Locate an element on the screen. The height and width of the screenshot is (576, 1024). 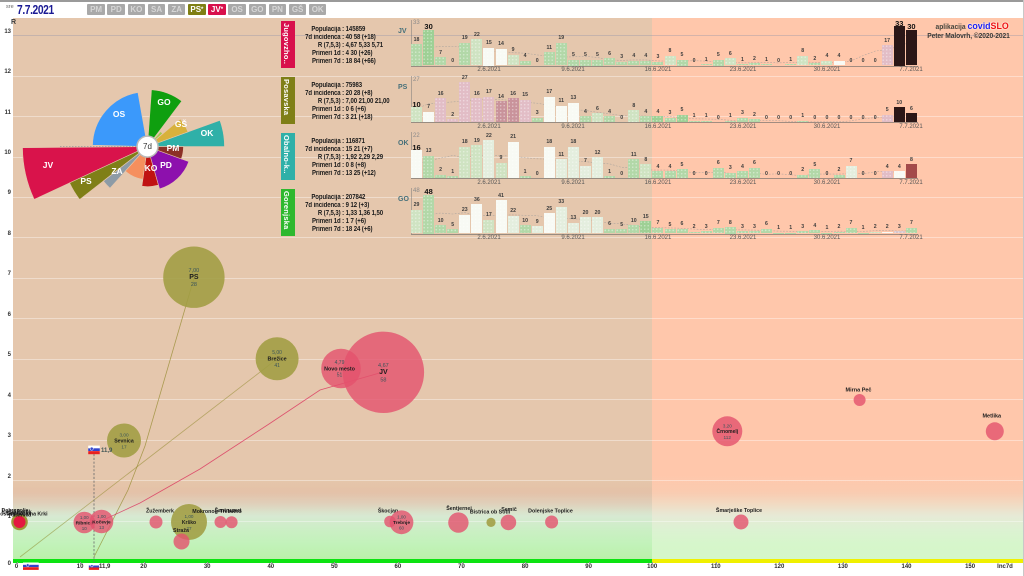
svg-text: 7d is located at coordinates (147, 146).